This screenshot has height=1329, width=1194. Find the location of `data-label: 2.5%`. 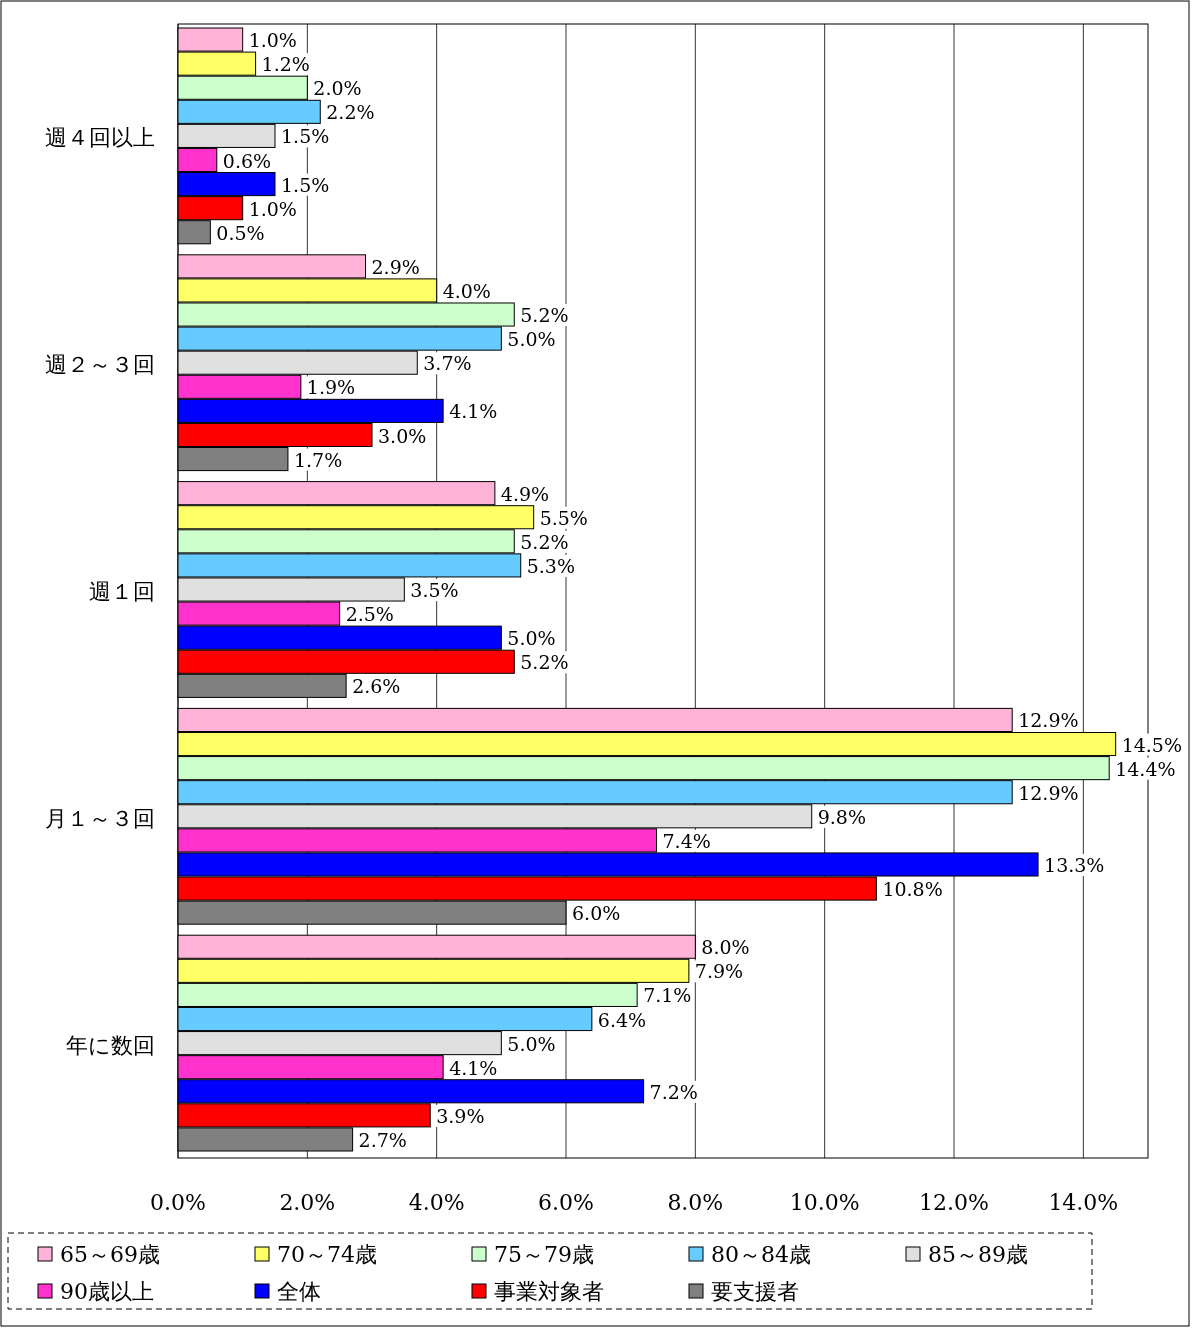

data-label: 2.5% is located at coordinates (369, 614).